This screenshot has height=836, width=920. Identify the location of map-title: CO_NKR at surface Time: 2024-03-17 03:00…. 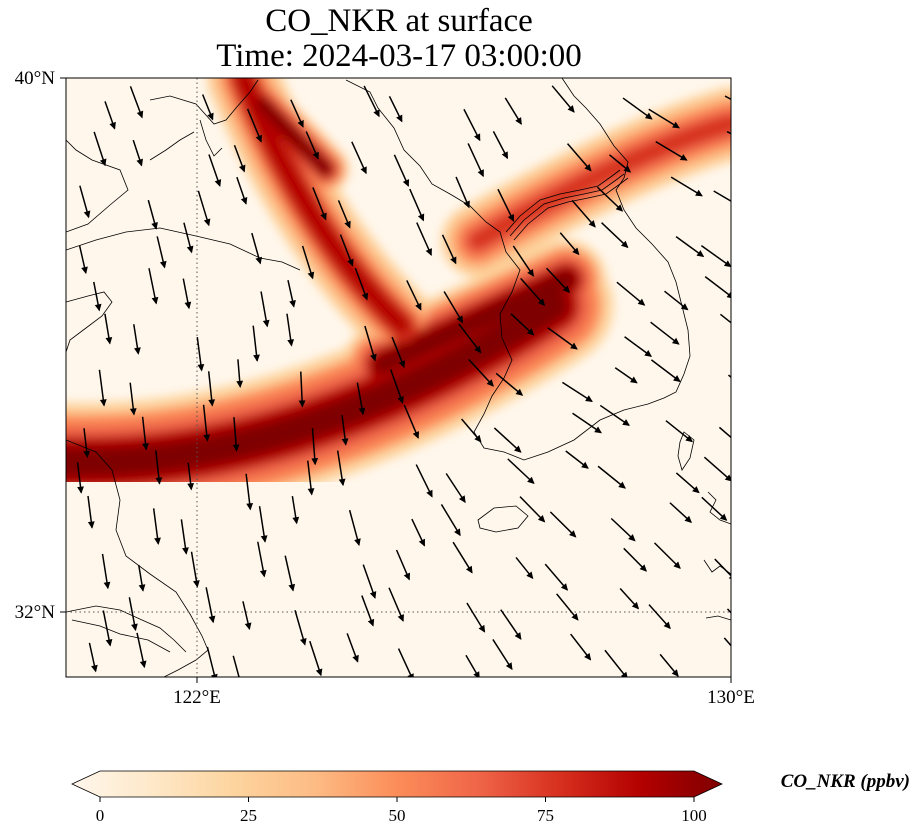
(399, 39).